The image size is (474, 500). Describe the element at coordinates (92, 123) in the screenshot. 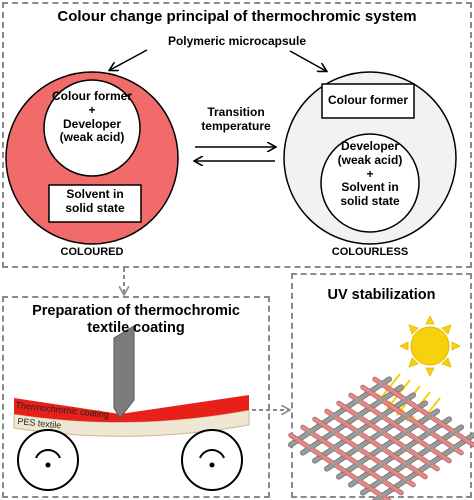

I see `coloured-developer: Developer` at that location.